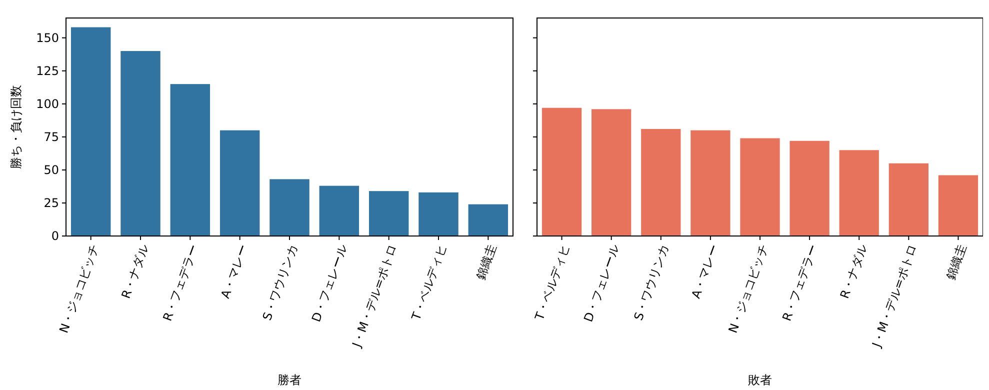  What do you see at coordinates (760, 380) in the screenshot?
I see `x-axis-title: 敗者` at bounding box center [760, 380].